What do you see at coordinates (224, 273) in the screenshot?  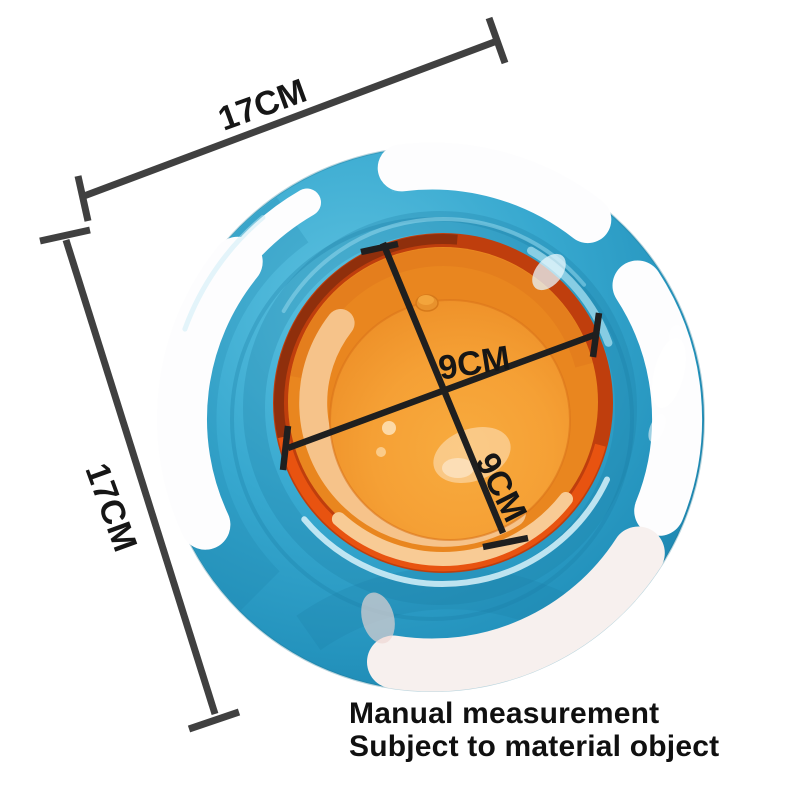 I see `edge-sheen-arc` at bounding box center [224, 273].